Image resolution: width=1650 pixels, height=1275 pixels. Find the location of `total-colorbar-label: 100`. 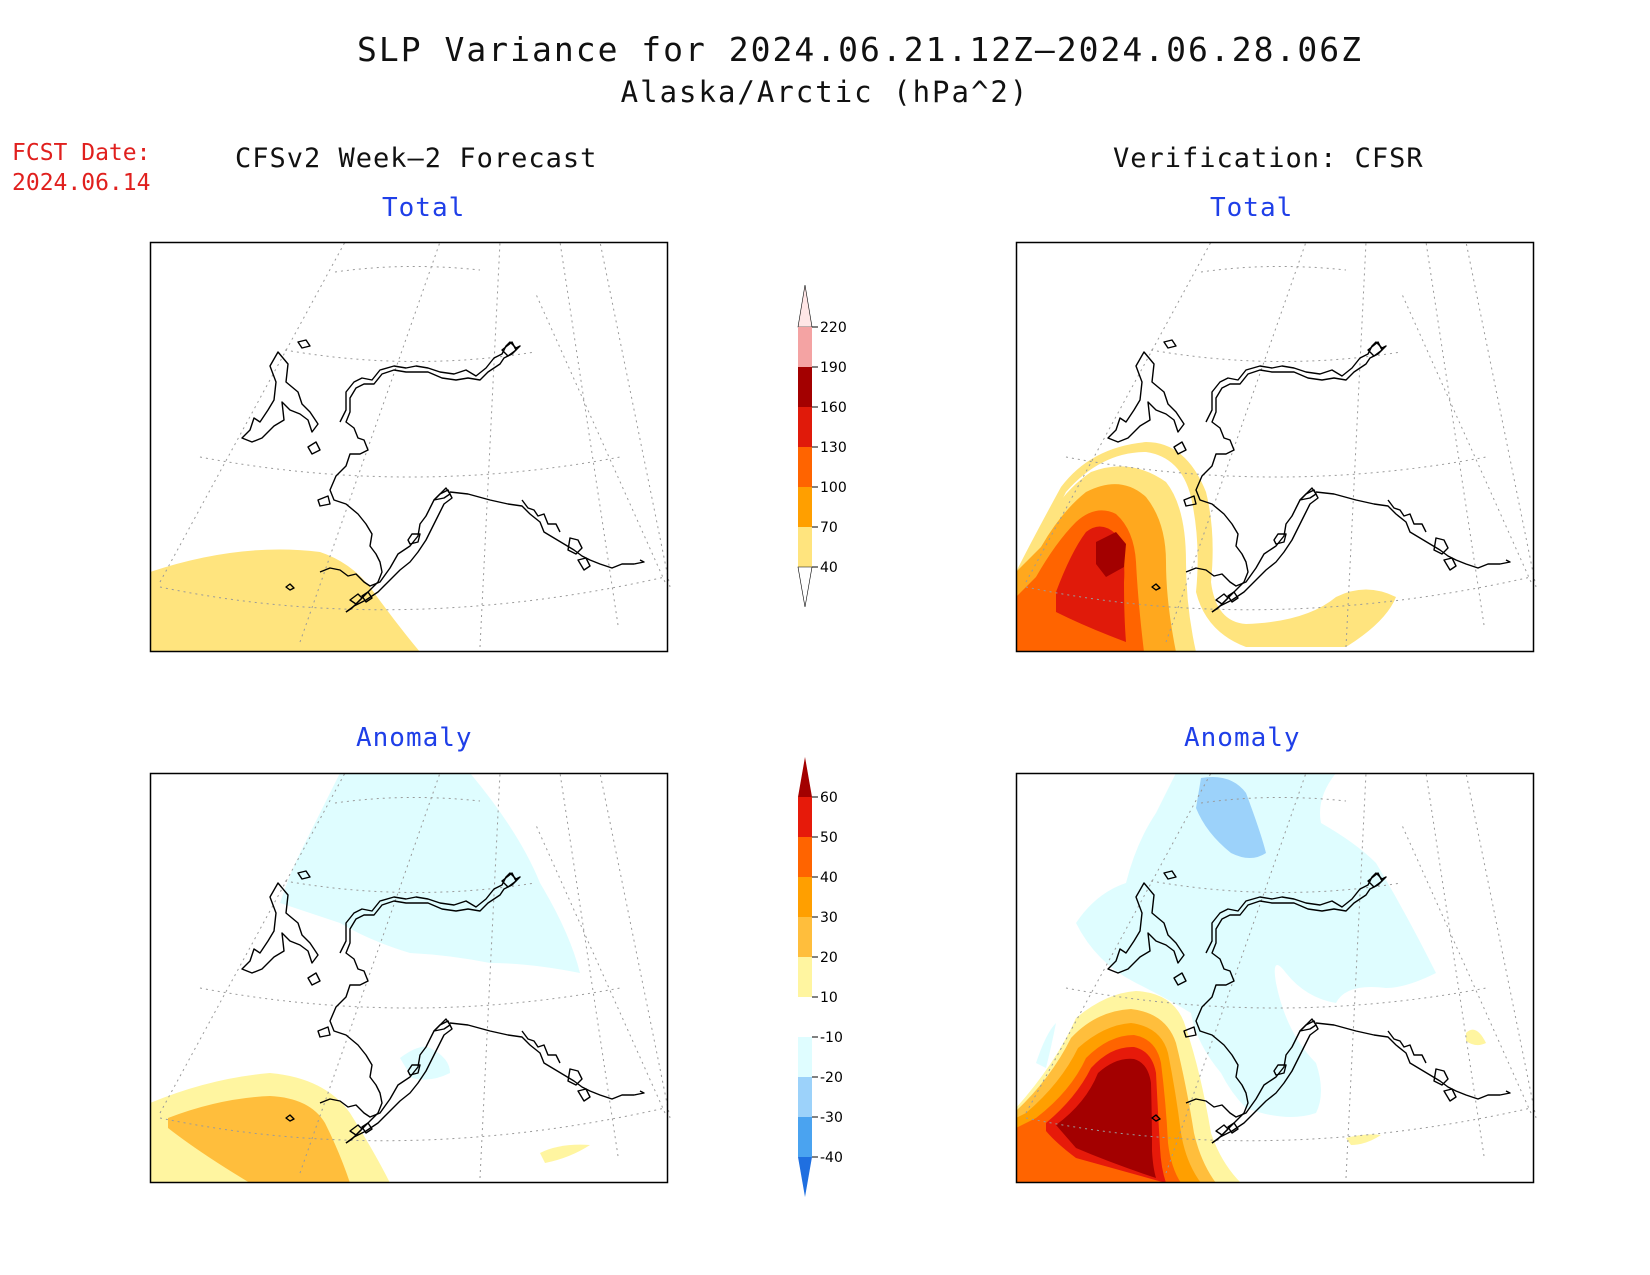

total-colorbar-label: 100 is located at coordinates (833, 488).